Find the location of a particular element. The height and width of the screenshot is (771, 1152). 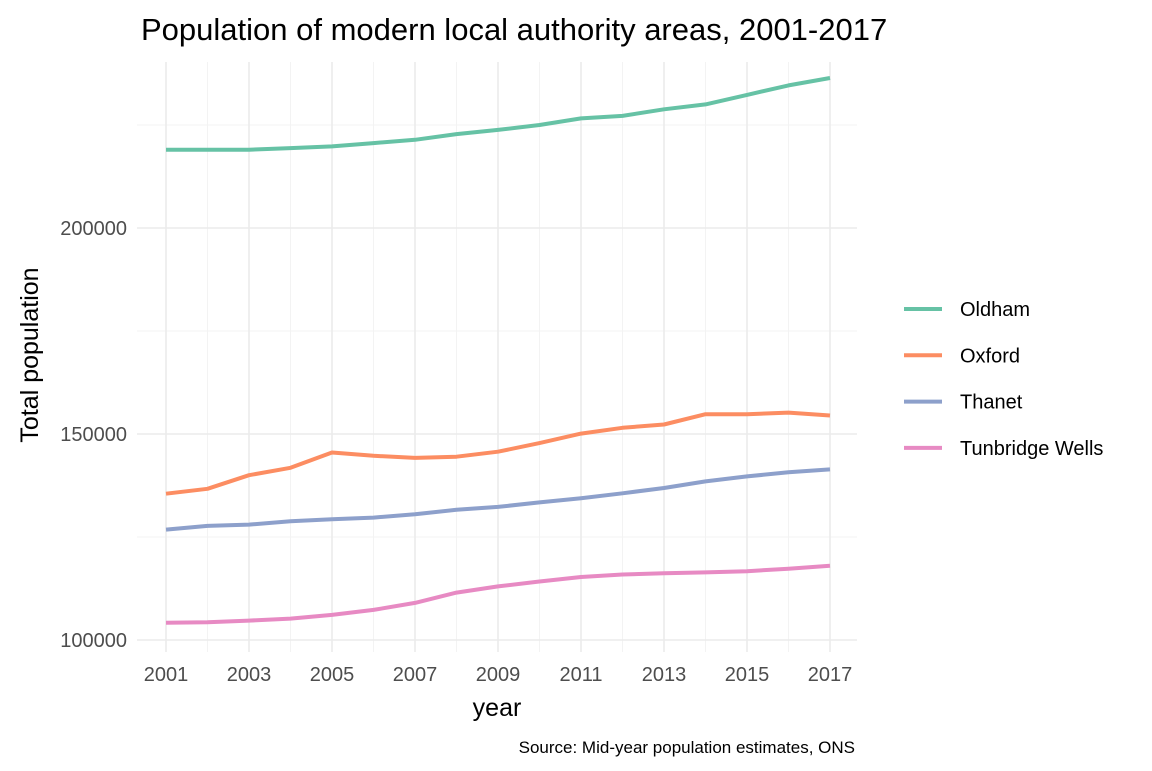

y-tick-label: 100000 is located at coordinates (93, 641).